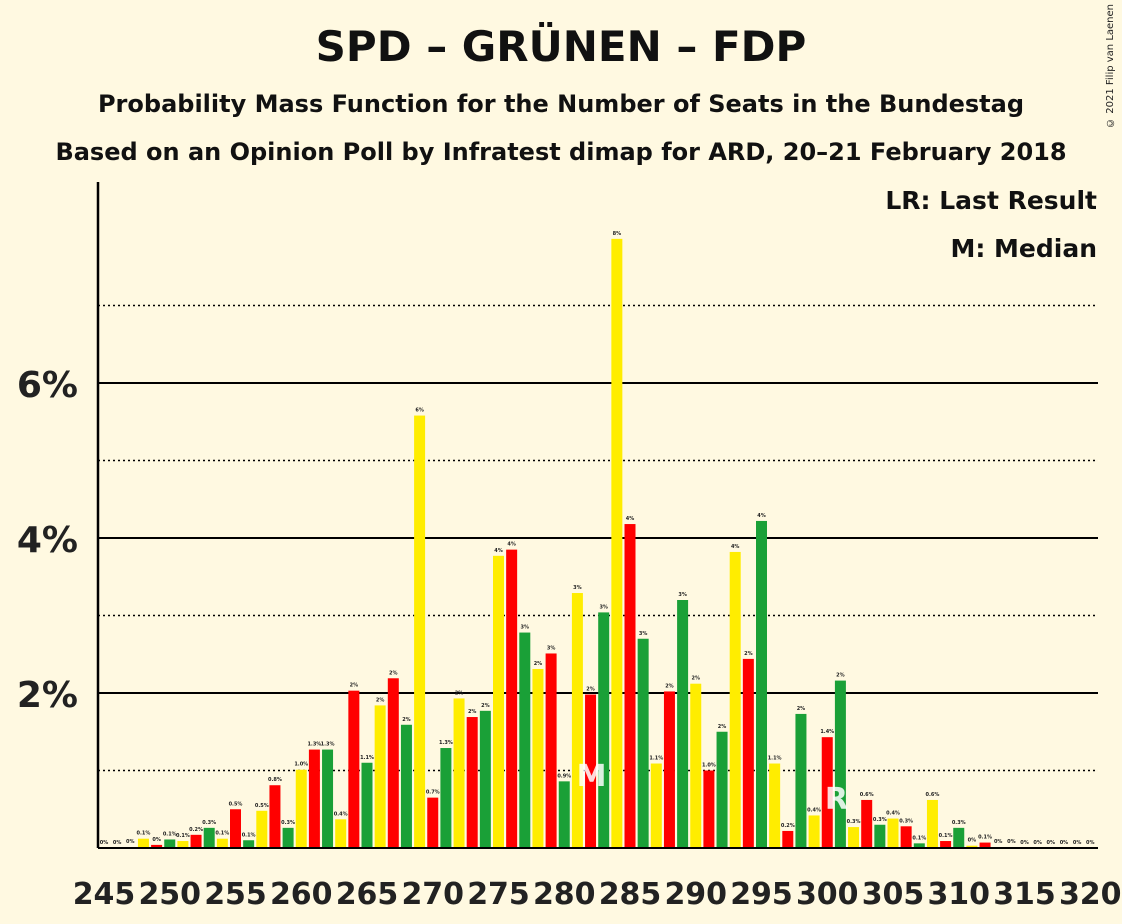 This screenshot has height=924, width=1122. Describe the element at coordinates (525, 628) in the screenshot. I see `bar-label-277: 3%` at that location.